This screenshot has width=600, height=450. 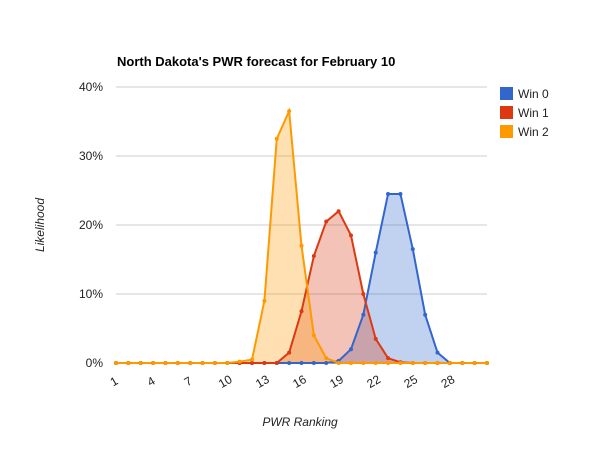 What do you see at coordinates (533, 94) in the screenshot?
I see `legend-label: Win 0` at bounding box center [533, 94].